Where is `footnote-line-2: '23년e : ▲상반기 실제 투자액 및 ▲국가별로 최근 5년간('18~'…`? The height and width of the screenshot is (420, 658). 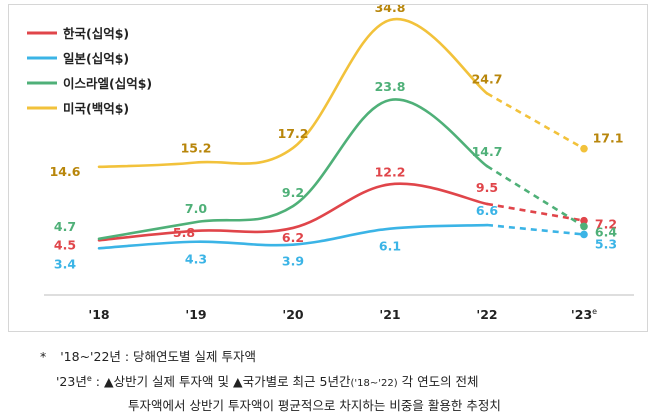
footnote-line-2: '23년e : ▲상반기 실제 투자액 및 ▲국가별로 최근 5년간('18~'… is located at coordinates (346, 381).